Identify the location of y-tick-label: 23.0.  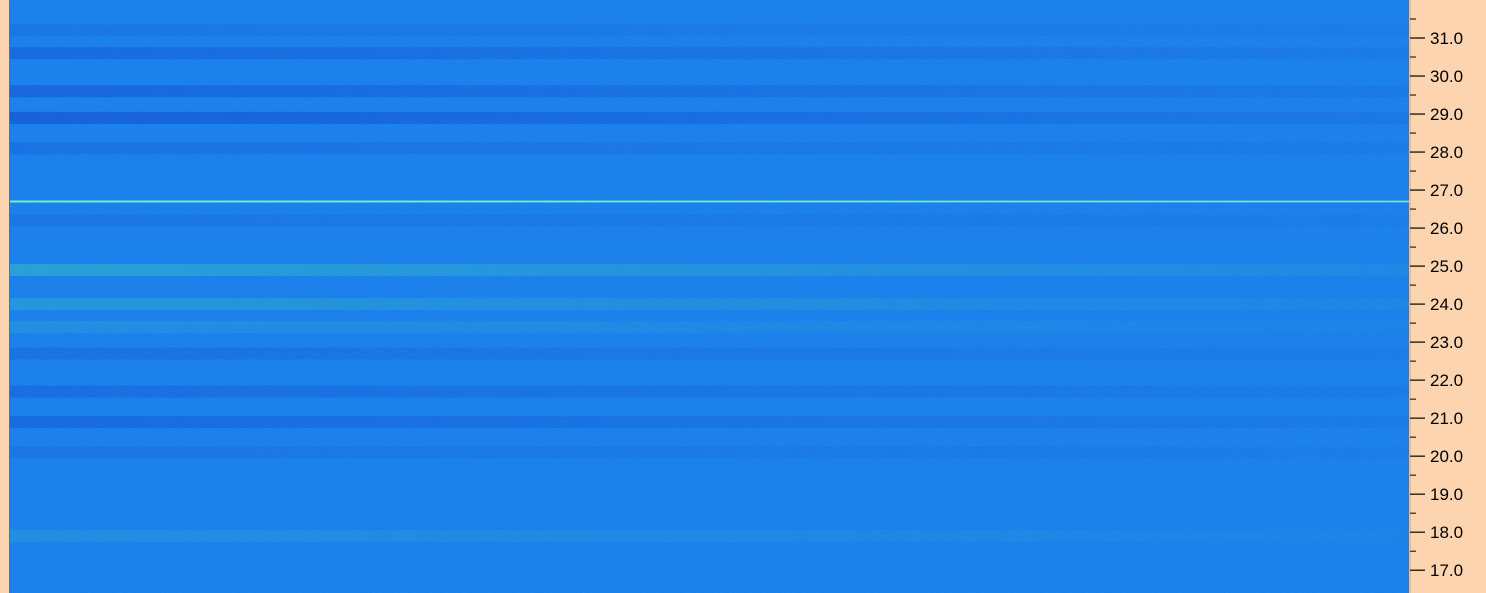
(1446, 342).